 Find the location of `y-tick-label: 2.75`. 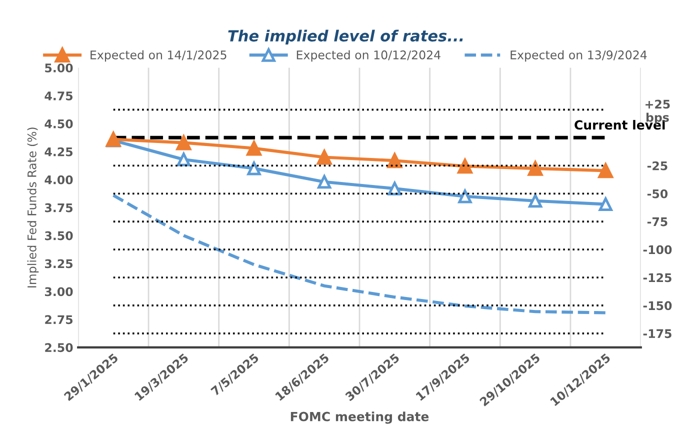

y-tick-label: 2.75 is located at coordinates (59, 319).